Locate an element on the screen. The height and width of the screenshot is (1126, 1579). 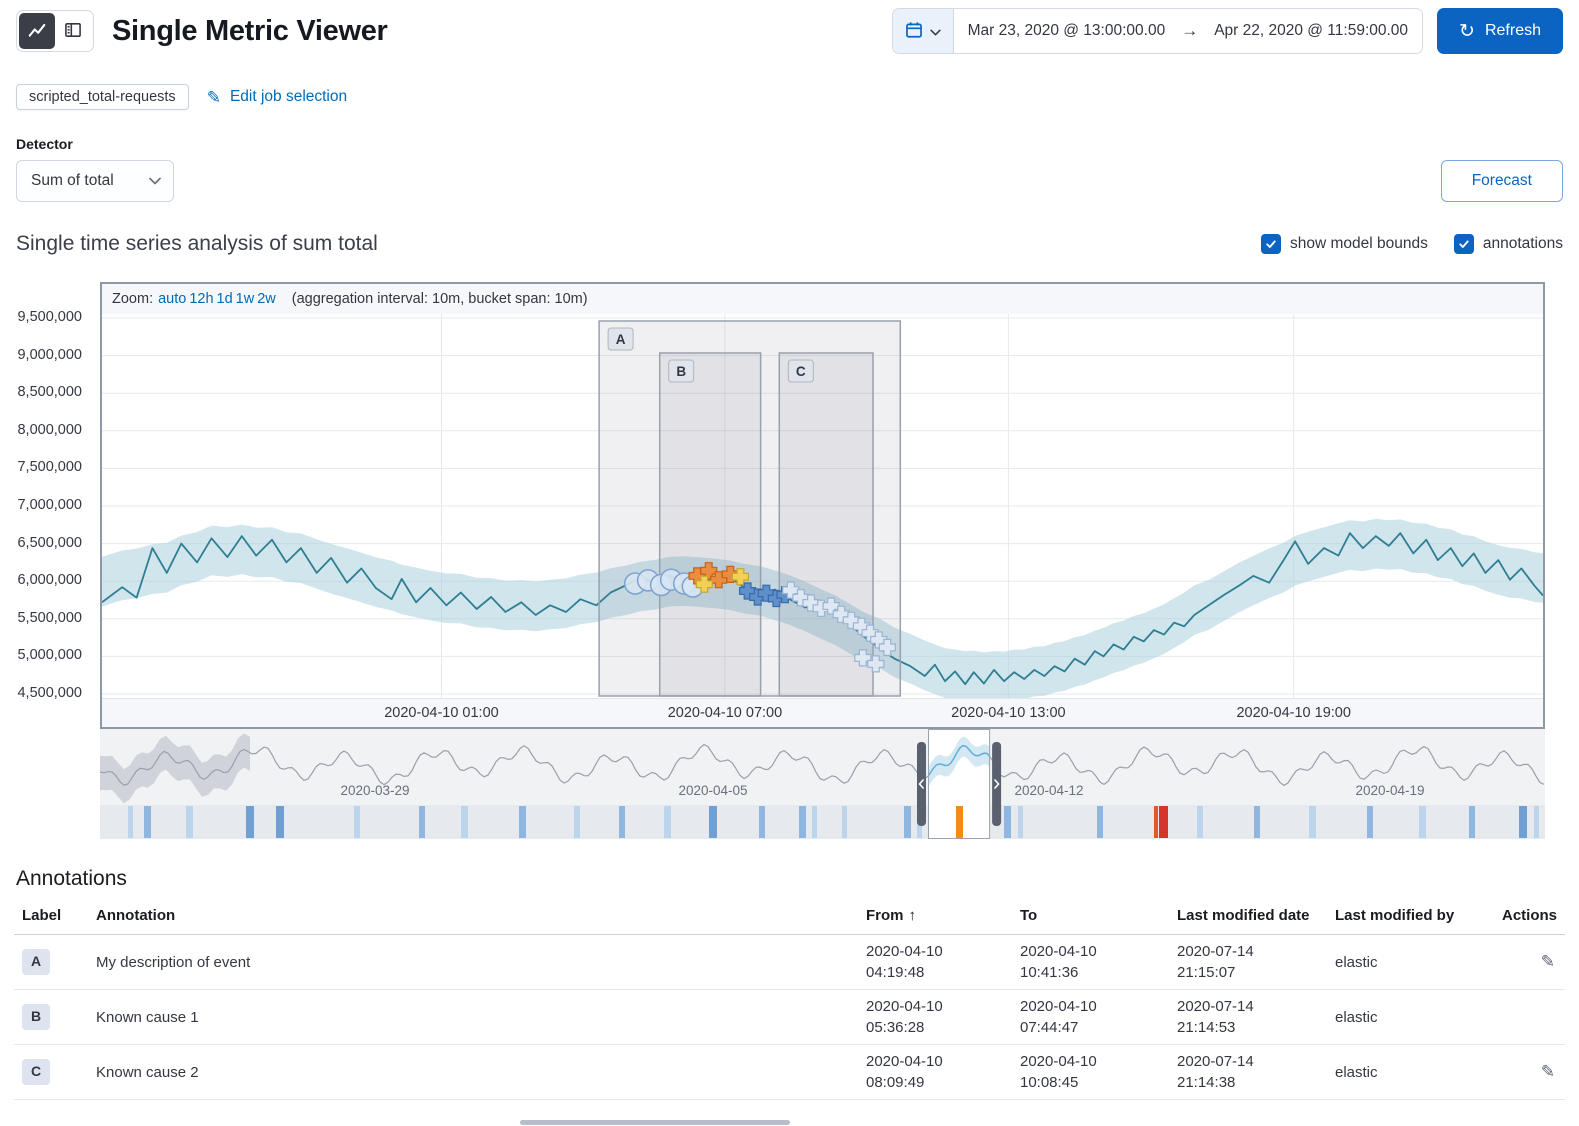
zoom-option-1w: 1w is located at coordinates (245, 299).